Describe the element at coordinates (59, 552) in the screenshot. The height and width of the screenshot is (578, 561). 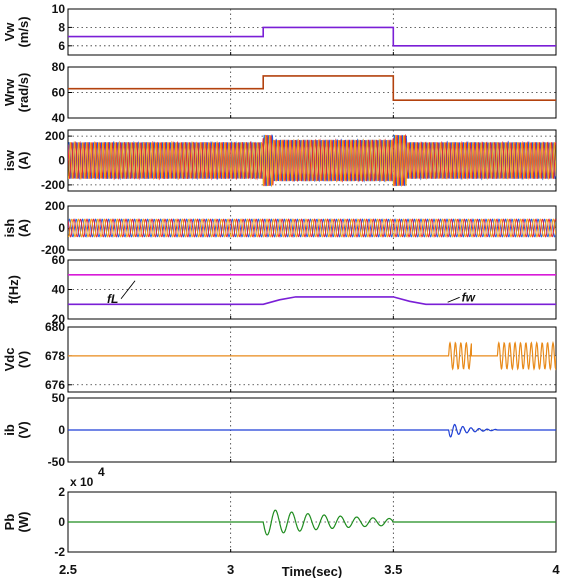
I see `y-tick-label: -2` at that location.